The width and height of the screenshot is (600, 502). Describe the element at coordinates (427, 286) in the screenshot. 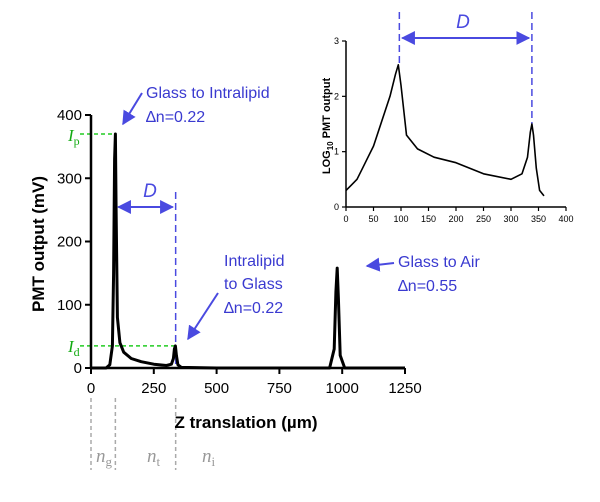

I see `glass-air-line2: ∆n=0.55` at that location.